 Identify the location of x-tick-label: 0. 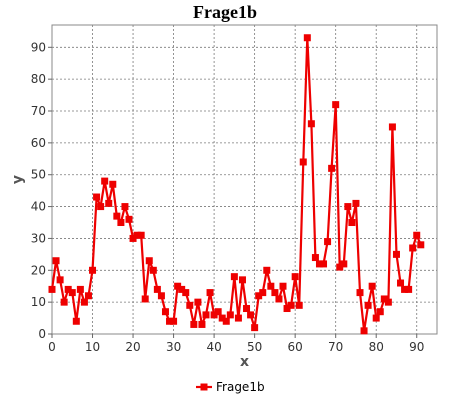
(52, 347).